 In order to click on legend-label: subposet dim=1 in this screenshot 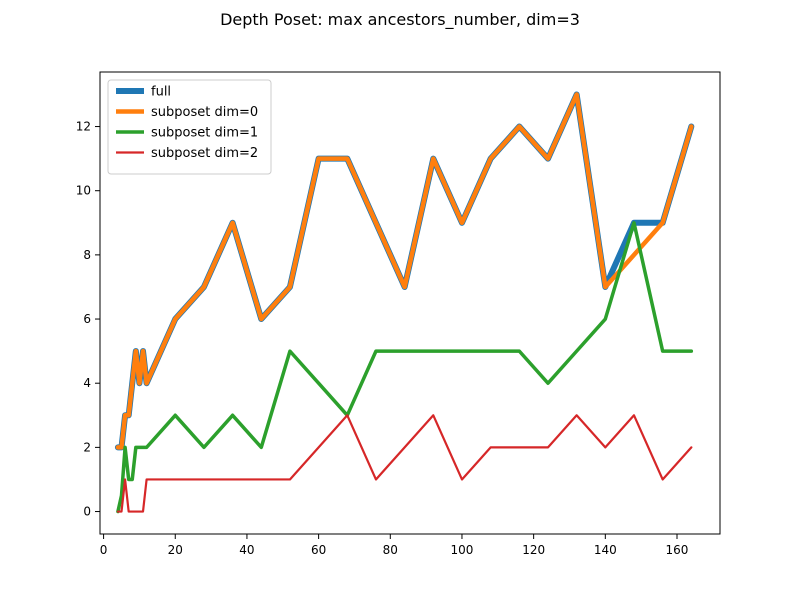, I will do `click(204, 133)`.